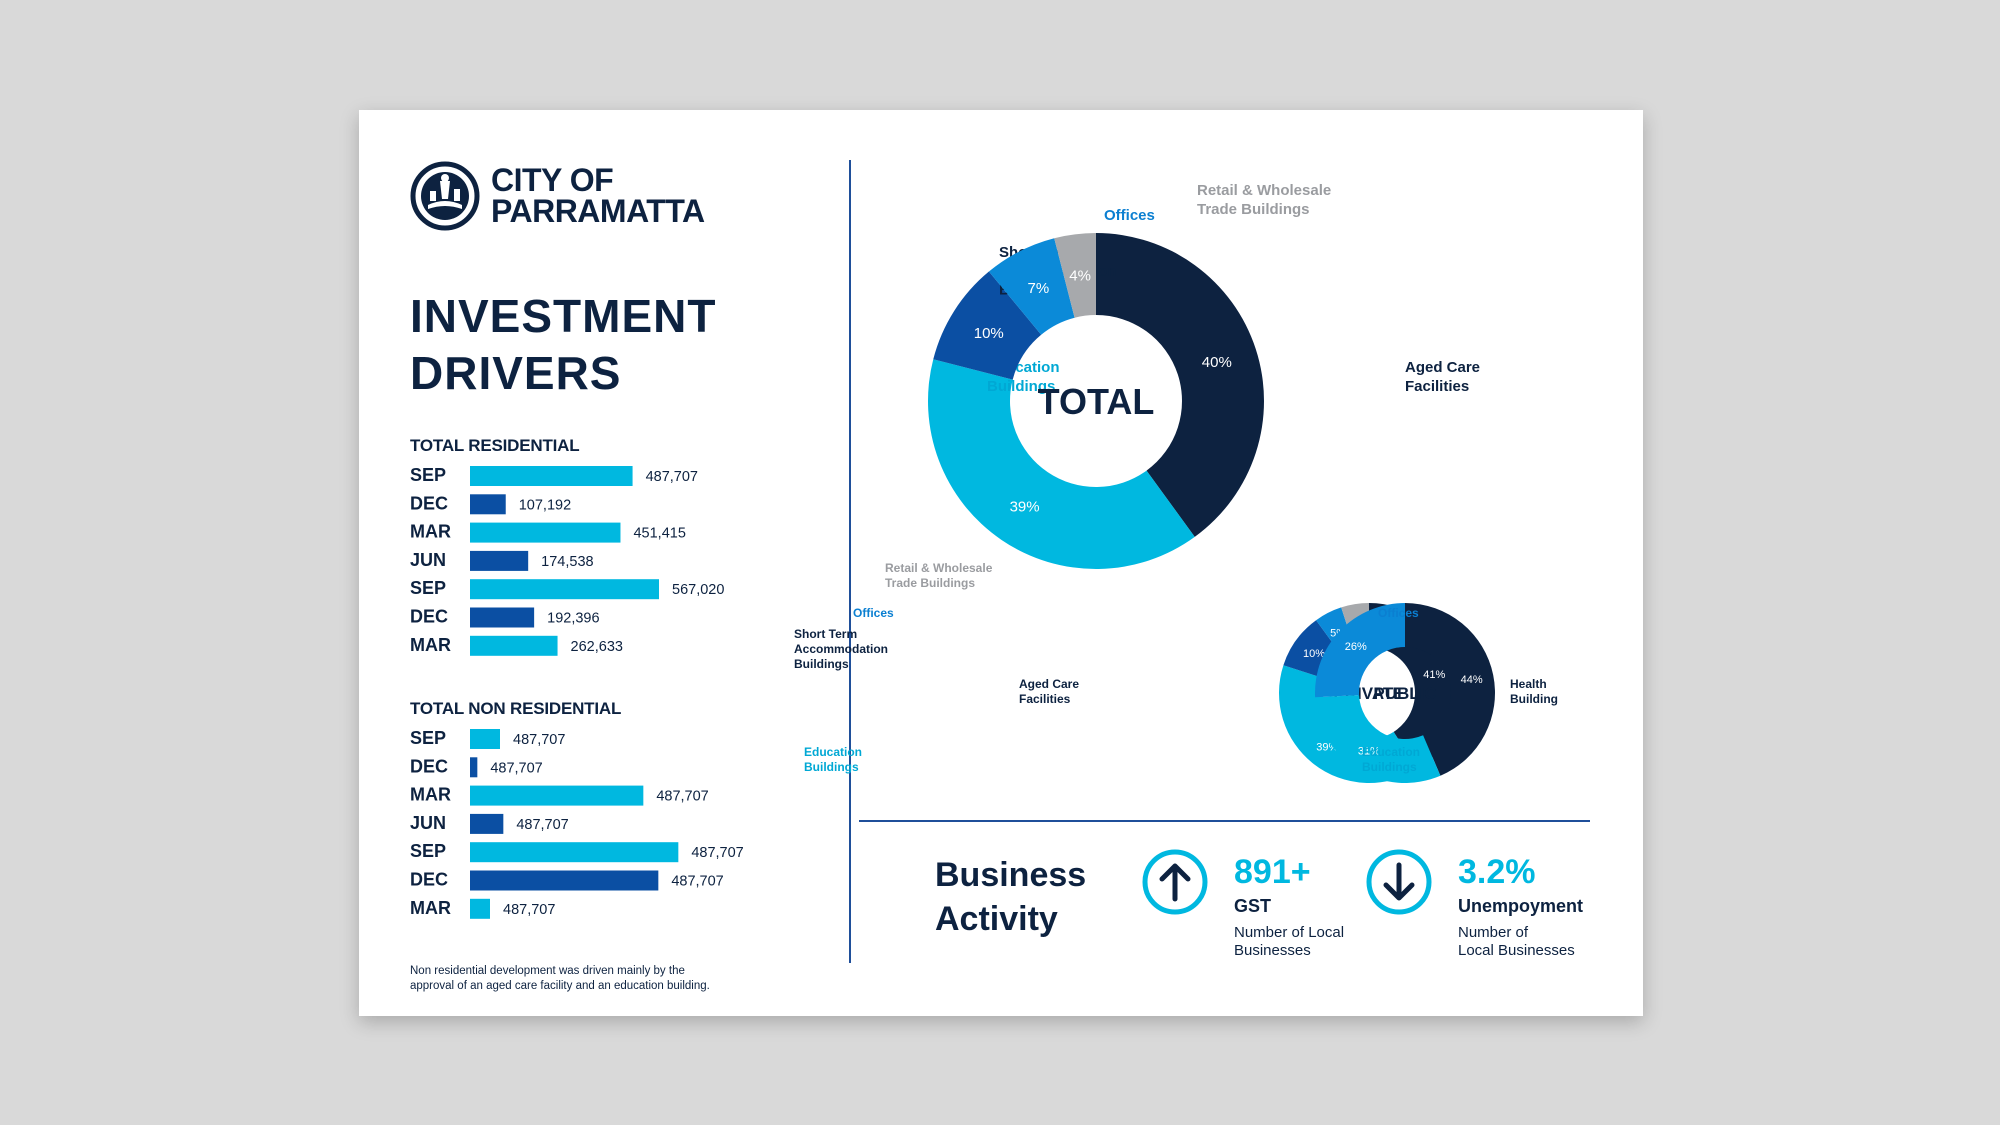 The width and height of the screenshot is (2000, 1125). Describe the element at coordinates (1442, 377) in the screenshot. I see `total-category-label: Aged Care Facilities` at that location.